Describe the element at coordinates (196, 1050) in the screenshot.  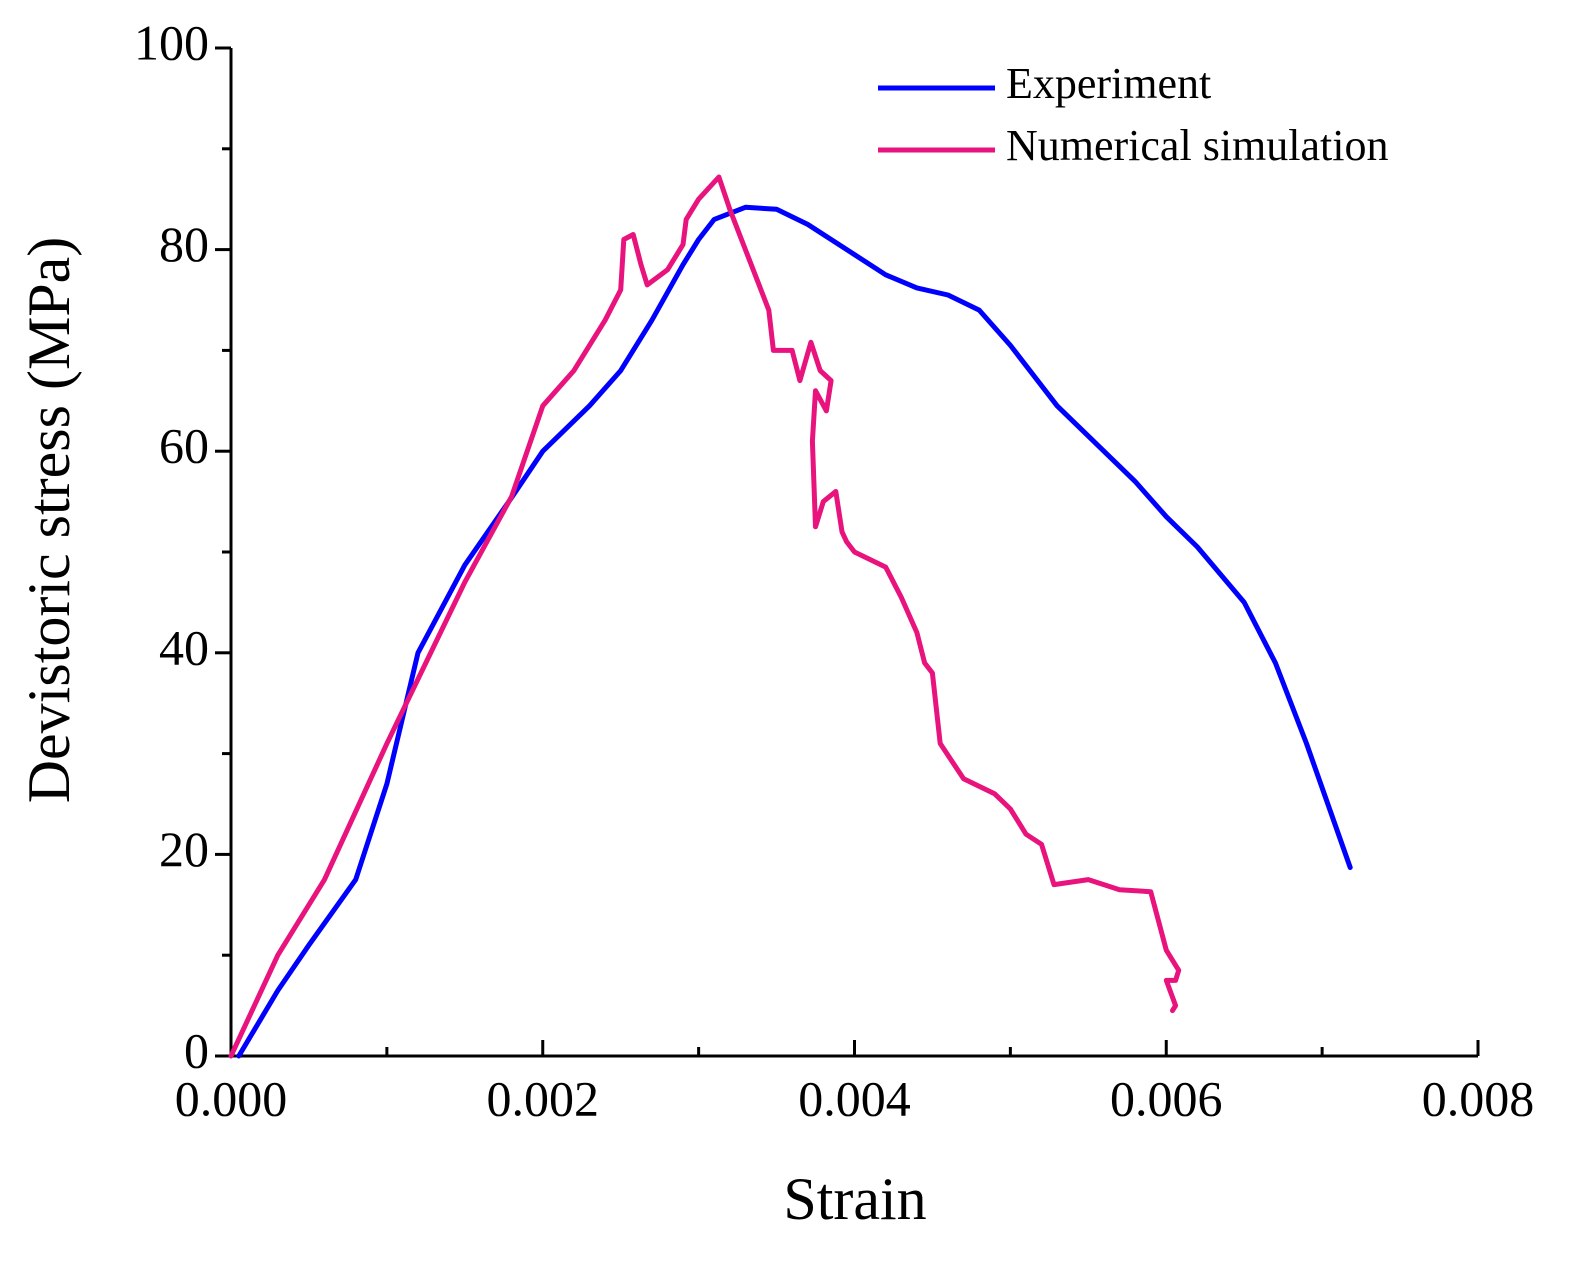
I see `y-tick-label: 0` at that location.